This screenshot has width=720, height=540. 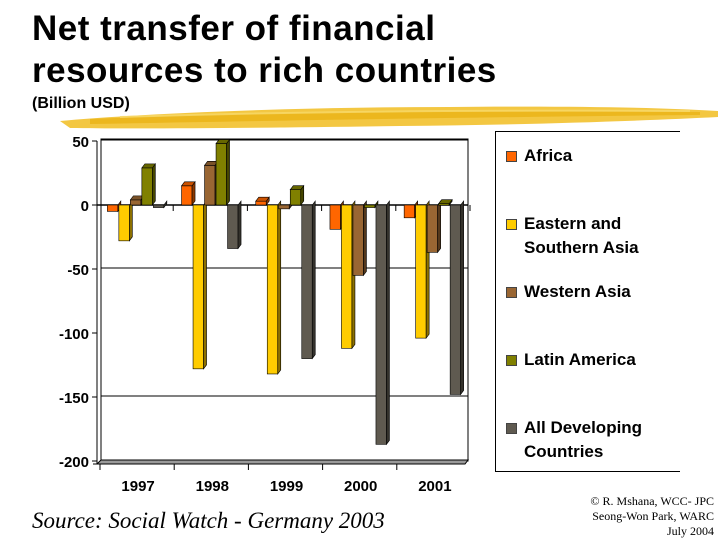 I want to click on legend-item: All Developing Countries, so click(x=574, y=440).